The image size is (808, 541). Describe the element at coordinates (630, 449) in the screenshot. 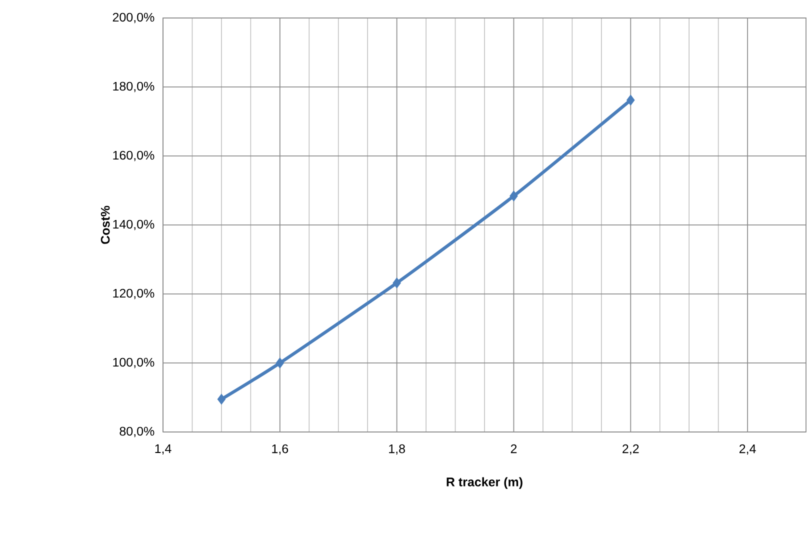

I see `x-tick-label: 2,2` at that location.